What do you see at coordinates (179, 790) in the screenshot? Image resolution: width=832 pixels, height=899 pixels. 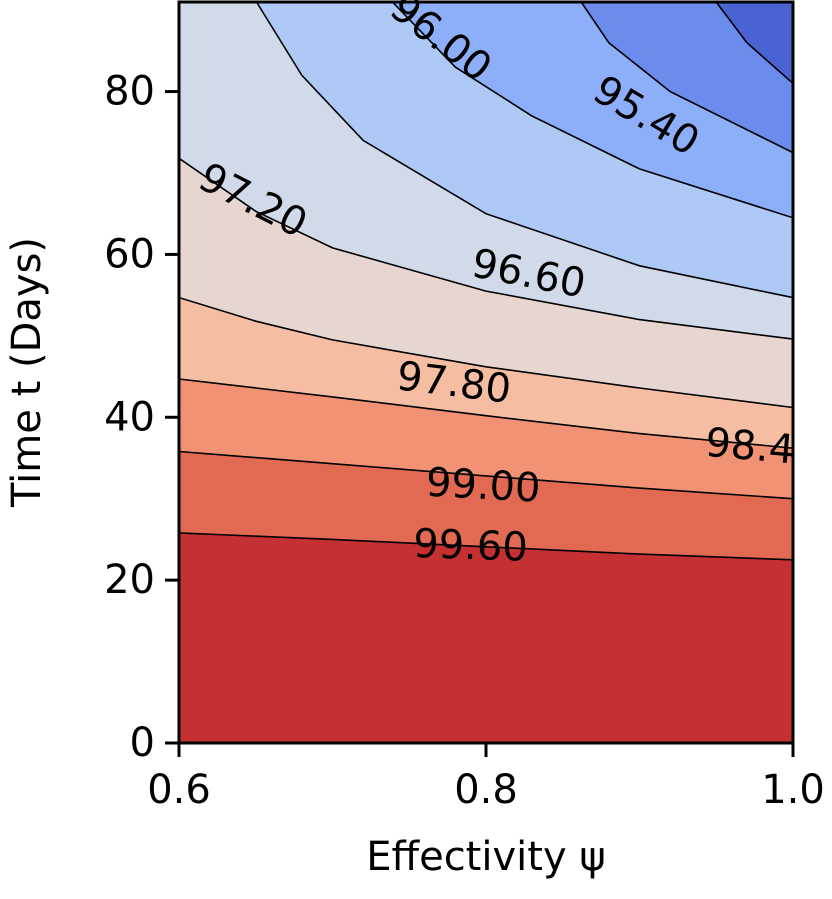 I see `x-tick-label: 0.6` at bounding box center [179, 790].